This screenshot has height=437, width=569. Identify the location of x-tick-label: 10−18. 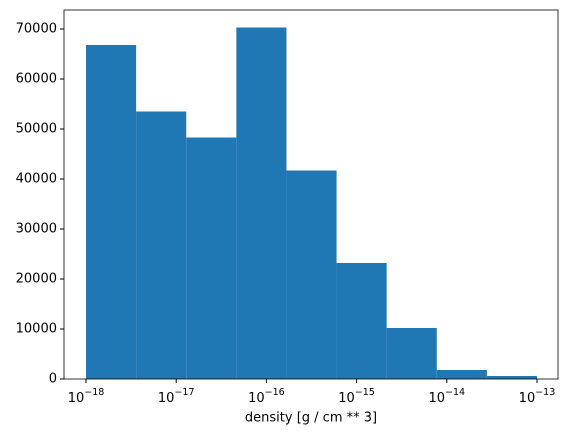
(86, 396).